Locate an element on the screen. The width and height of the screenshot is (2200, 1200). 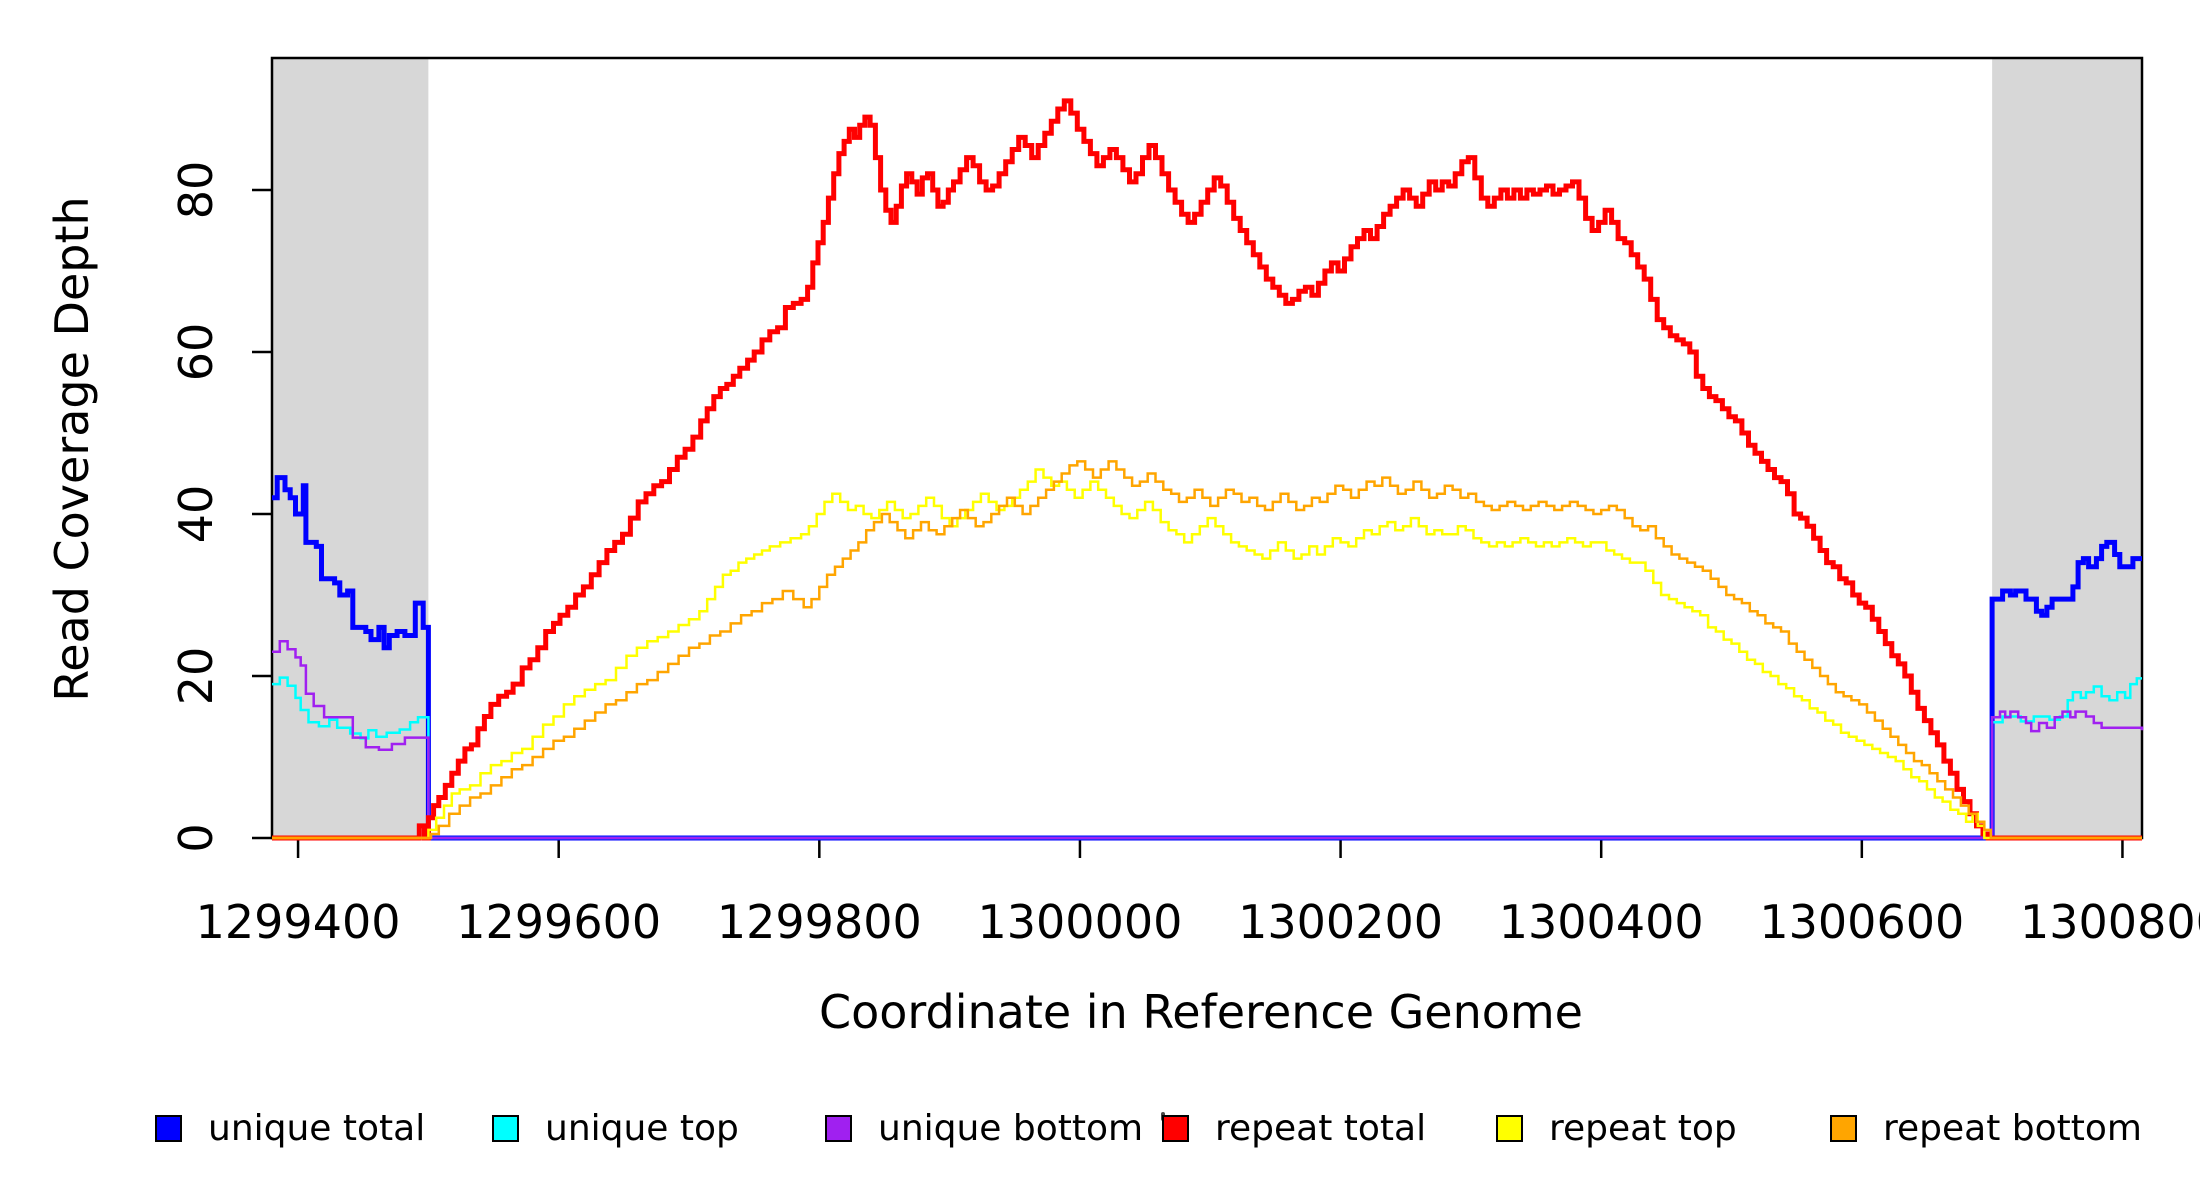
legend-item-repeat-bottom: repeat bottom is located at coordinates (1986, 1128).